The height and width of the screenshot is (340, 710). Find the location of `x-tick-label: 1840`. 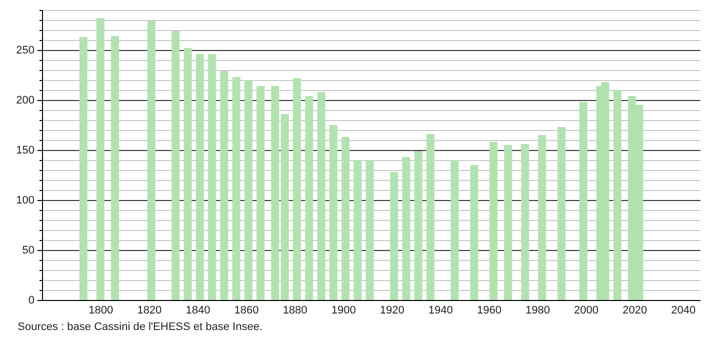

x-tick-label: 1840 is located at coordinates (198, 310).